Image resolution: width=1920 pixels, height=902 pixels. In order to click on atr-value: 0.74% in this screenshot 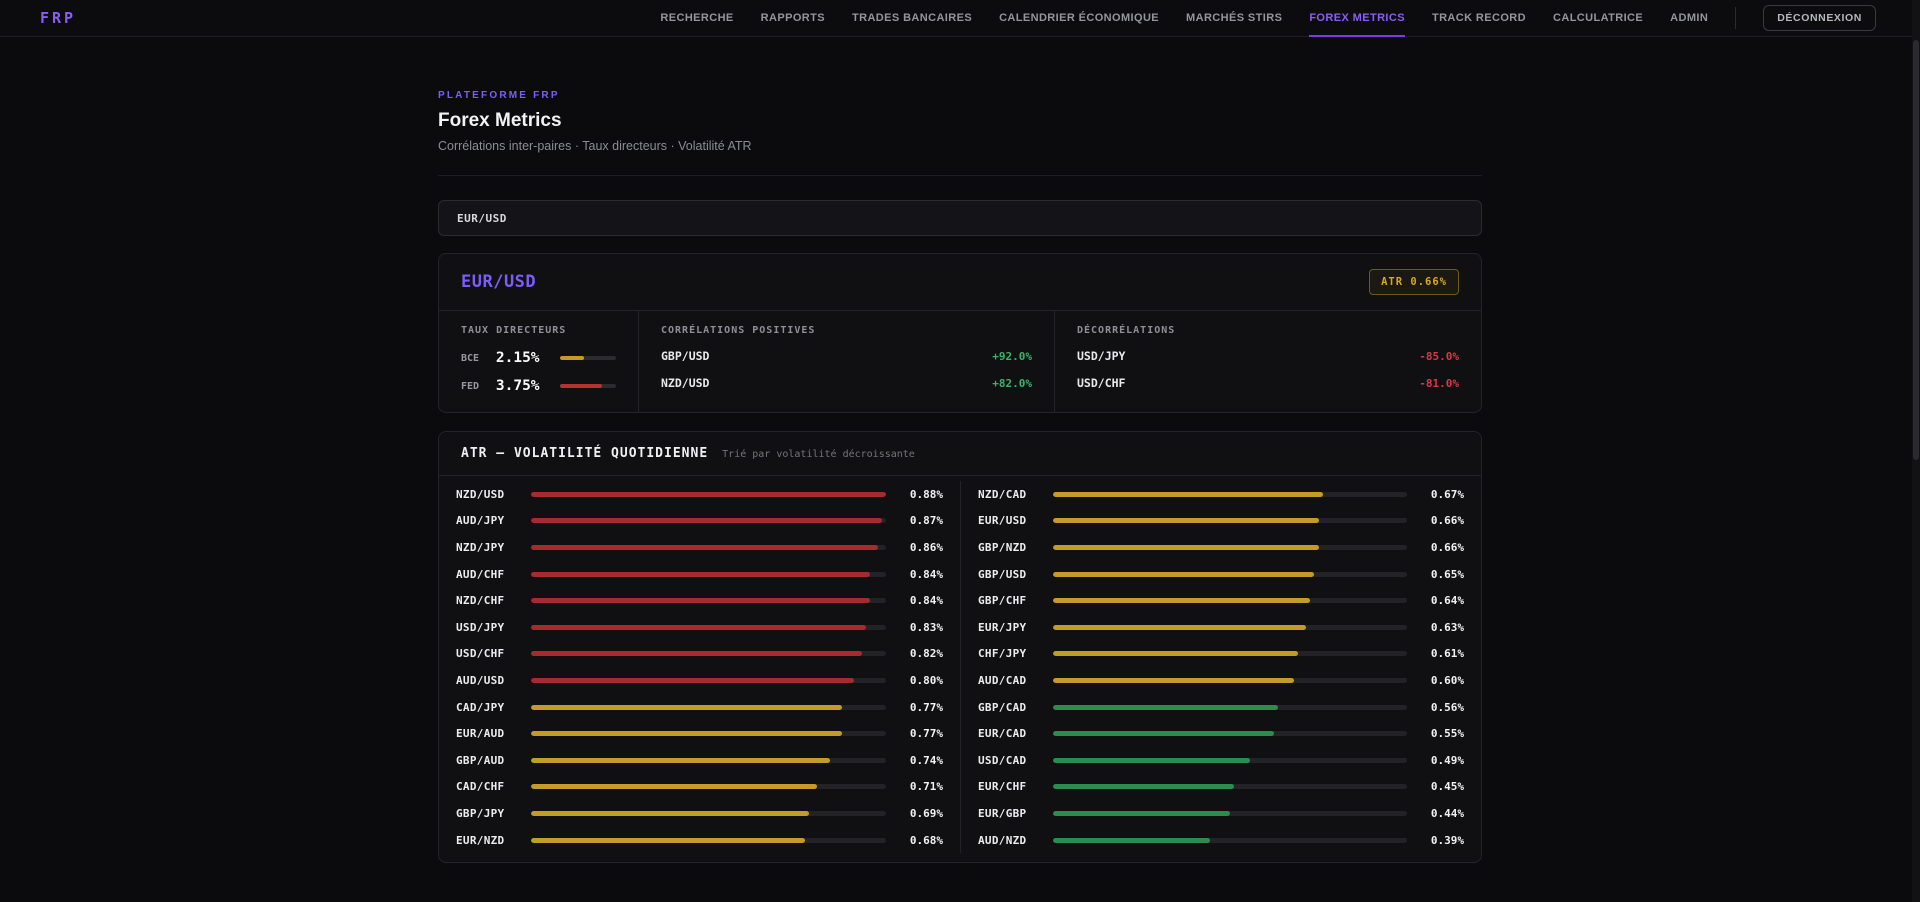, I will do `click(926, 760)`.